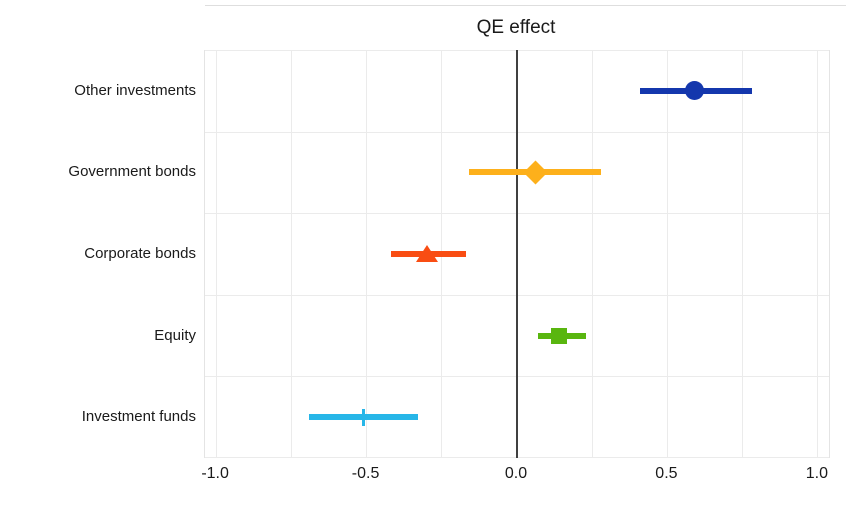 Image resolution: width=846 pixels, height=507 pixels. Describe the element at coordinates (535, 172) in the screenshot. I see `point-marker-diamond` at that location.